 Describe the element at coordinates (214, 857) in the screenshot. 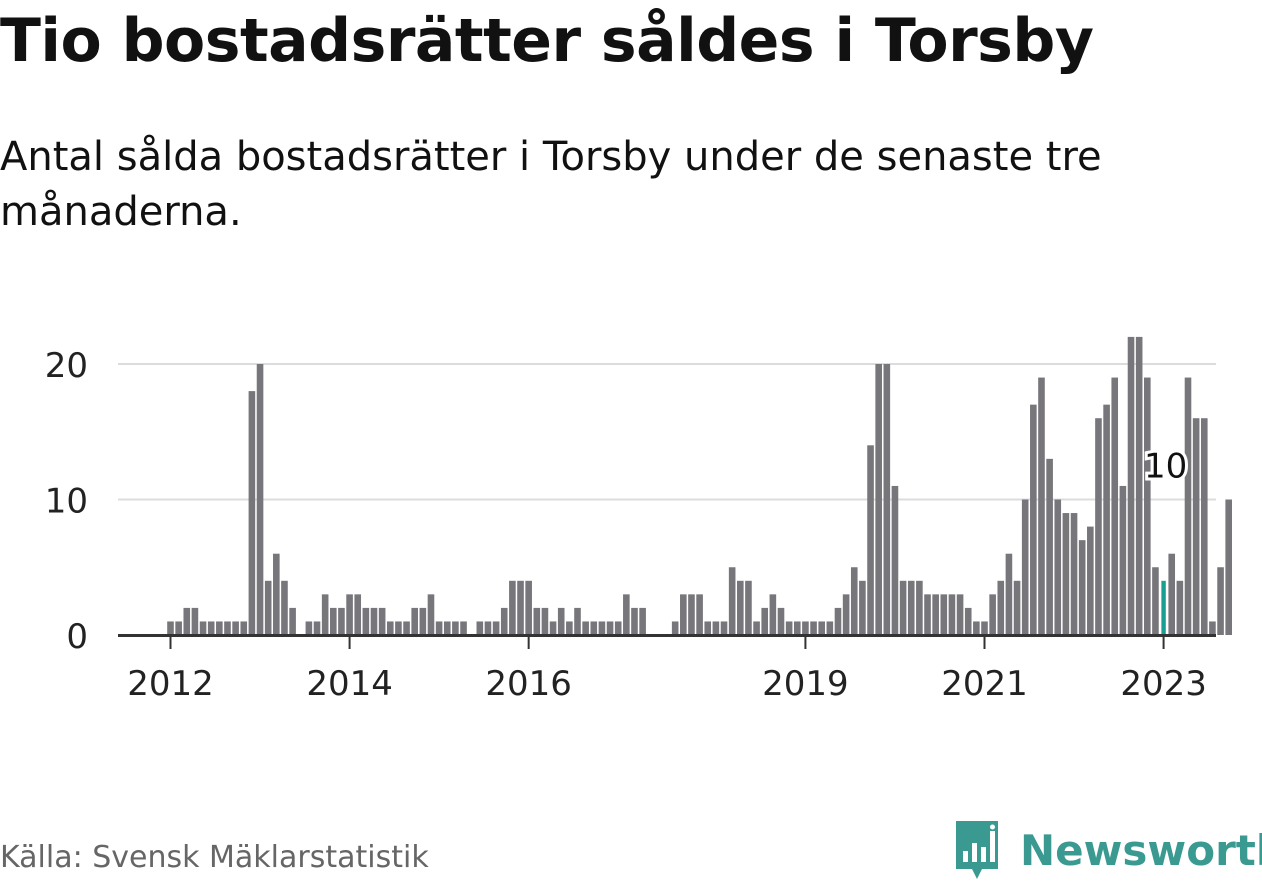

I see `source-note: Källa: Svensk Mäklarstatistik` at that location.